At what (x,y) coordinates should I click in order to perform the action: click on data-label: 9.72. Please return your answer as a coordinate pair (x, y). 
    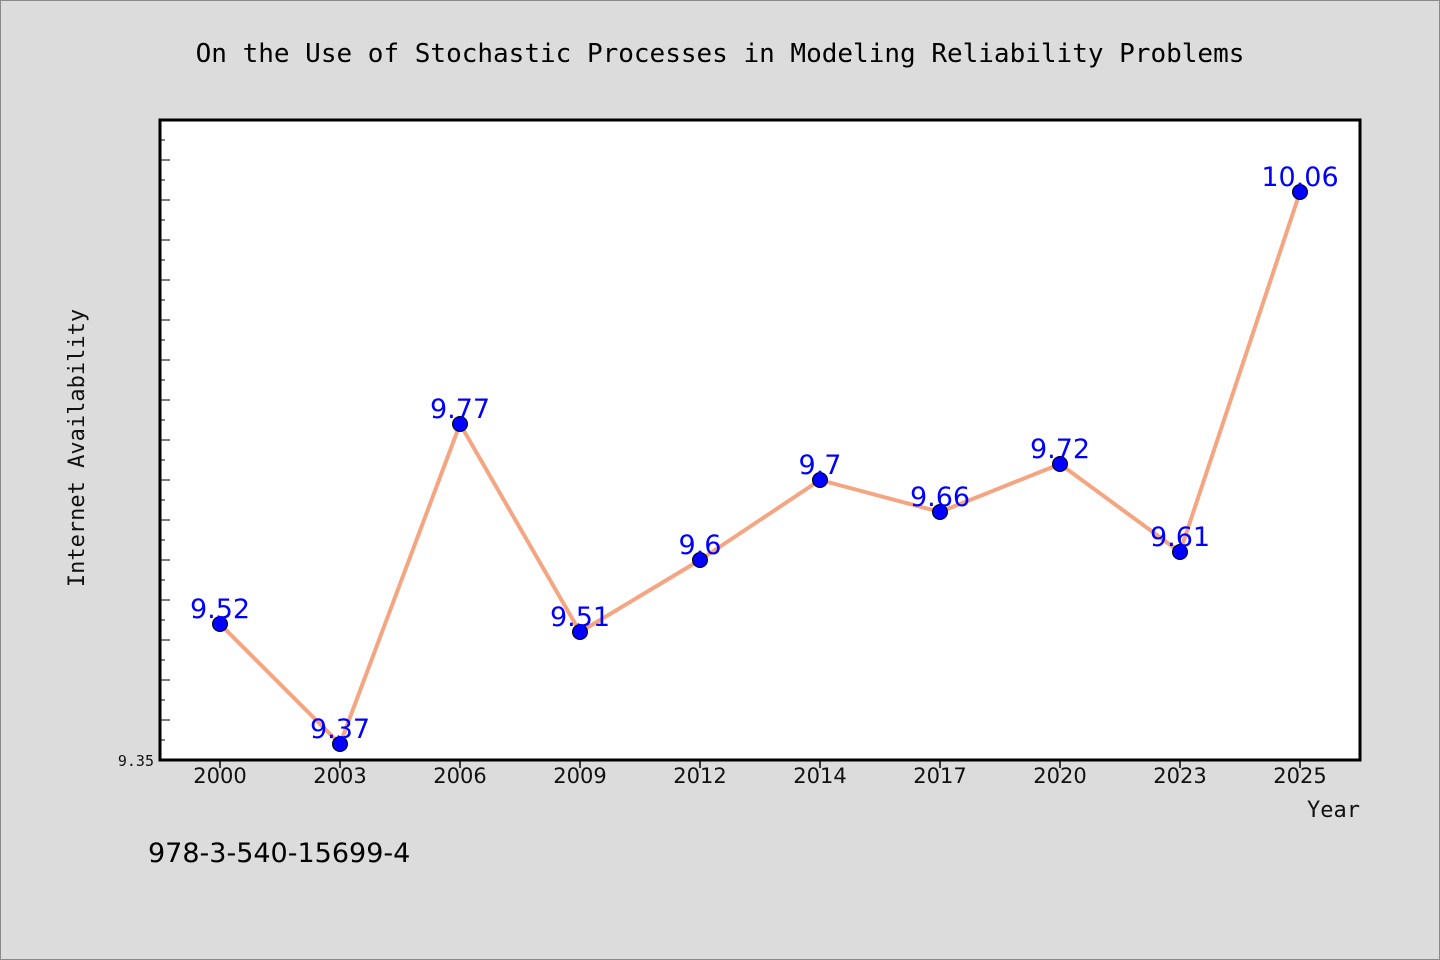
    Looking at the image, I should click on (1060, 449).